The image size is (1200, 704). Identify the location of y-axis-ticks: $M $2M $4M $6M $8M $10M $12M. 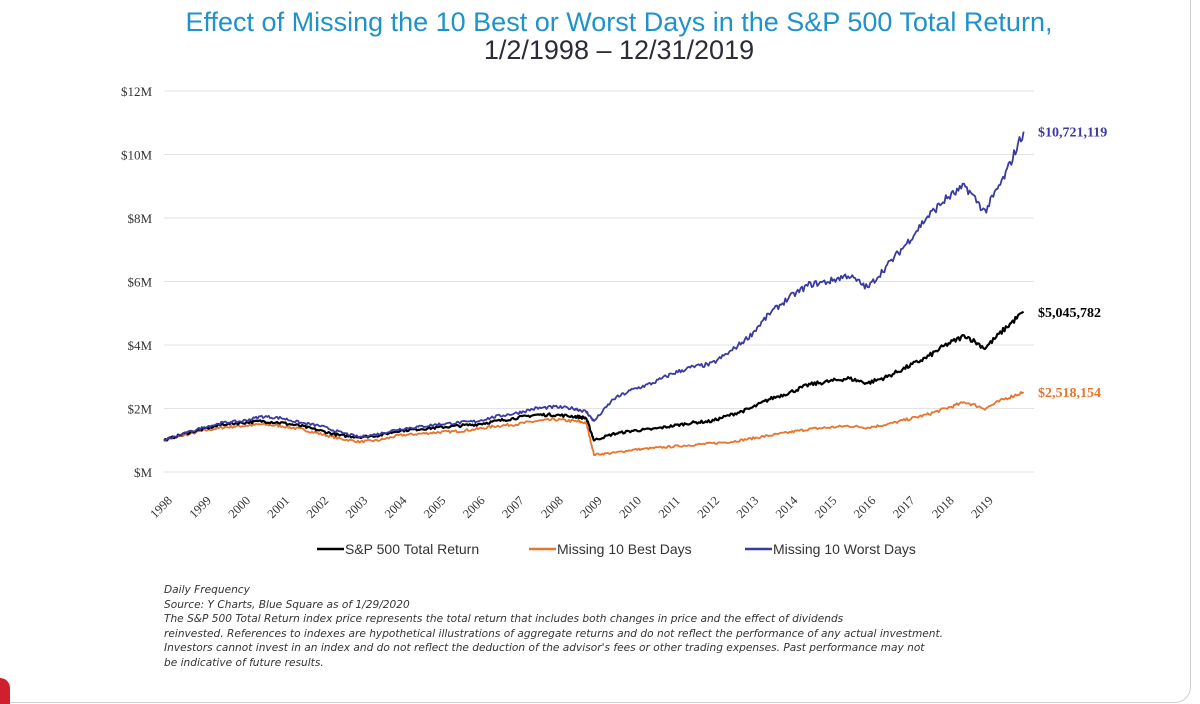
(137, 282).